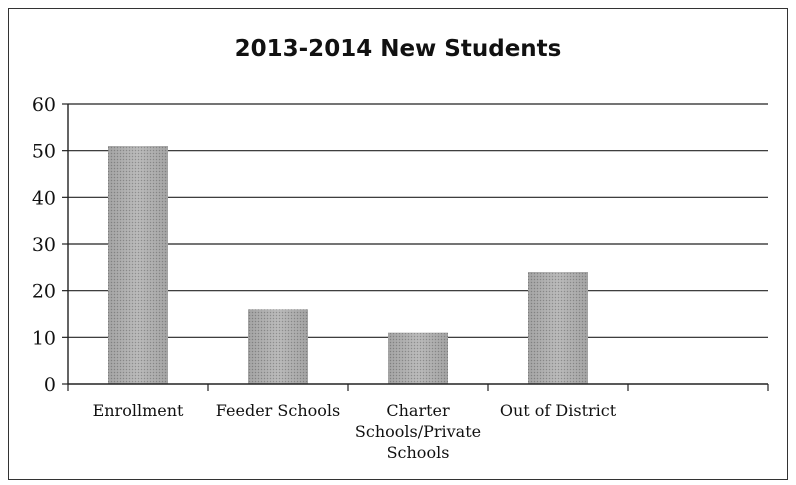  I want to click on x-category-label-line: Out of District, so click(558, 410).